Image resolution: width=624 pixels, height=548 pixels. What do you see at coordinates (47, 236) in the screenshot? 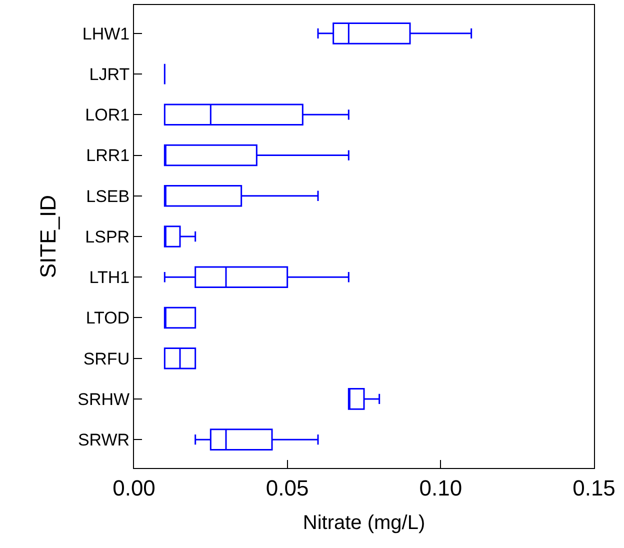
I see `y-axis-title: SITE_ID` at bounding box center [47, 236].